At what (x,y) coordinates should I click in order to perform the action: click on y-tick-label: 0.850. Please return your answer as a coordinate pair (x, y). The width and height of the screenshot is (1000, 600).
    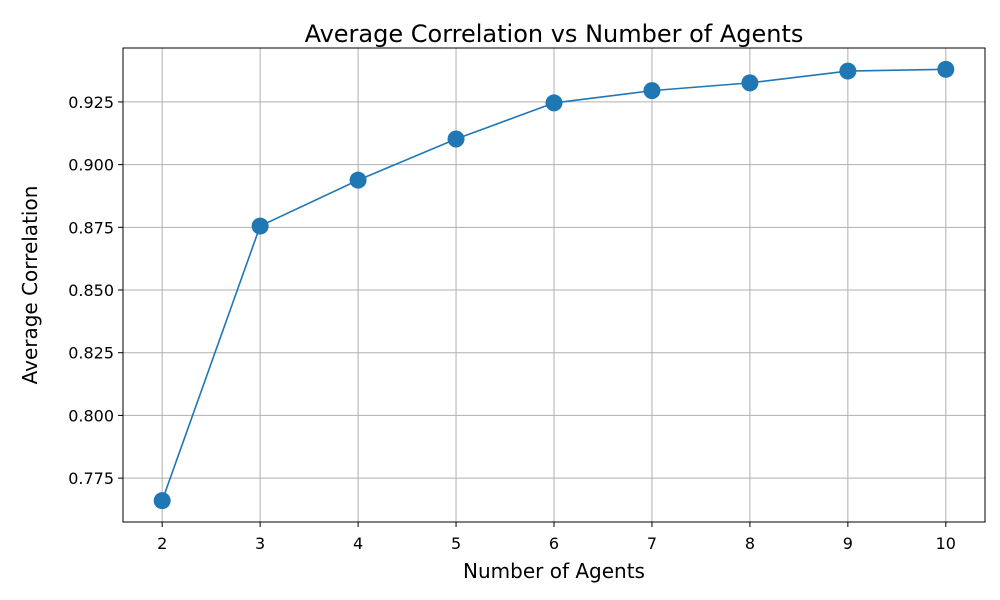
    Looking at the image, I should click on (91, 290).